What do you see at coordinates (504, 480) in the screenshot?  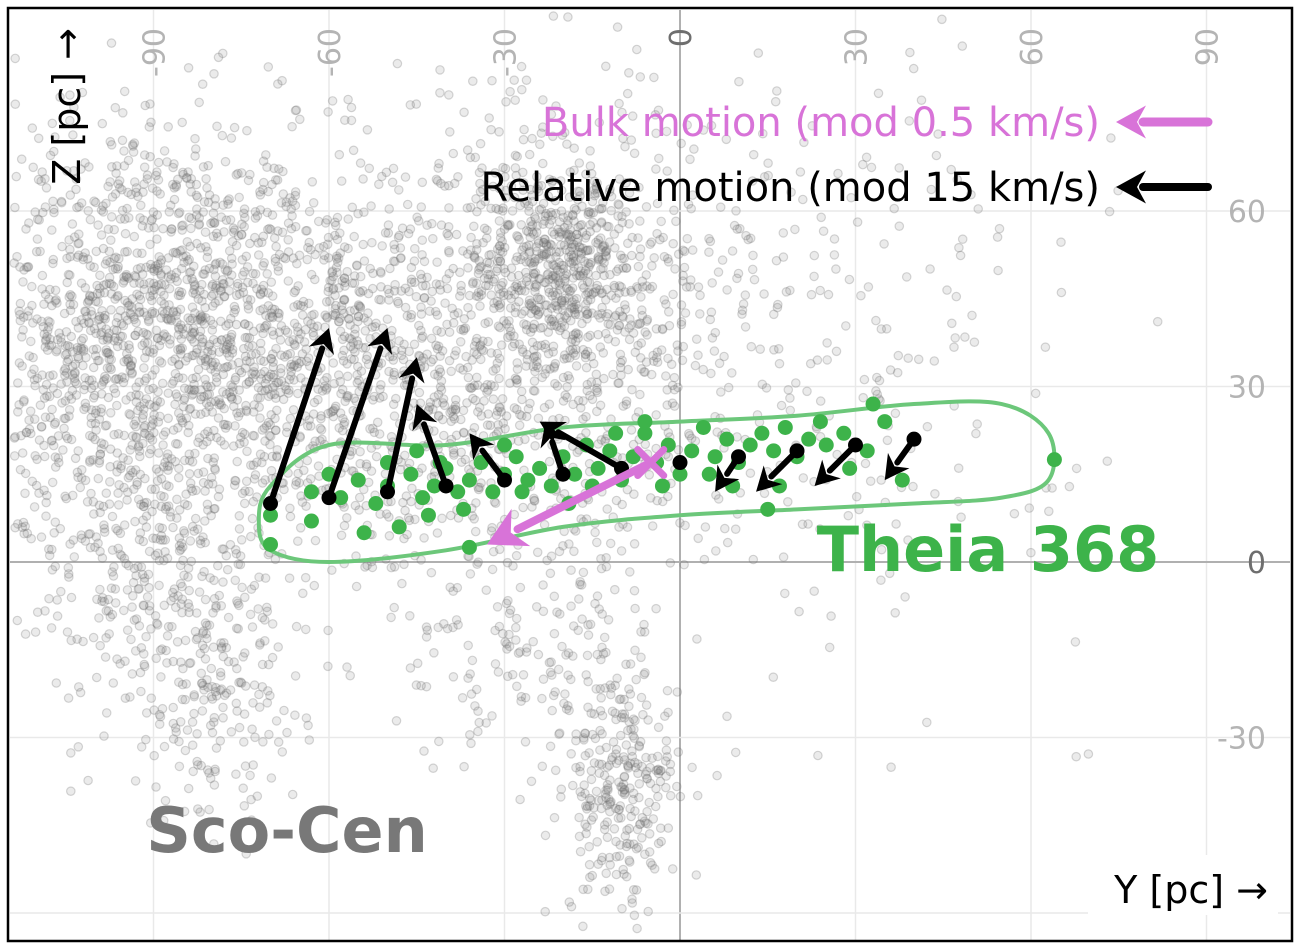 I see `relative-motion-origin` at bounding box center [504, 480].